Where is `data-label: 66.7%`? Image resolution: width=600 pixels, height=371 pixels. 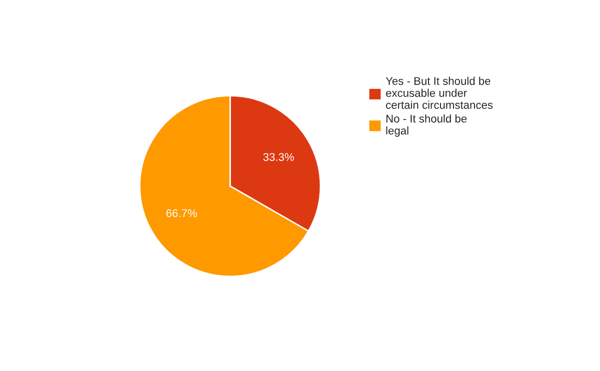 data-label: 66.7% is located at coordinates (181, 213).